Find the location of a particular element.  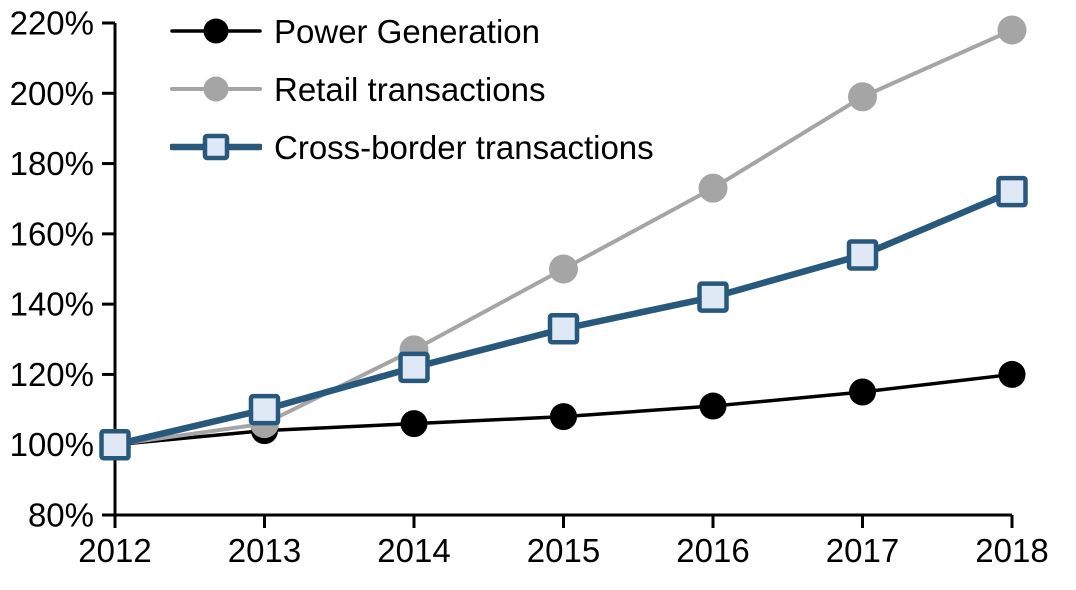

y-axis-label-200: 200% is located at coordinates (52, 93).